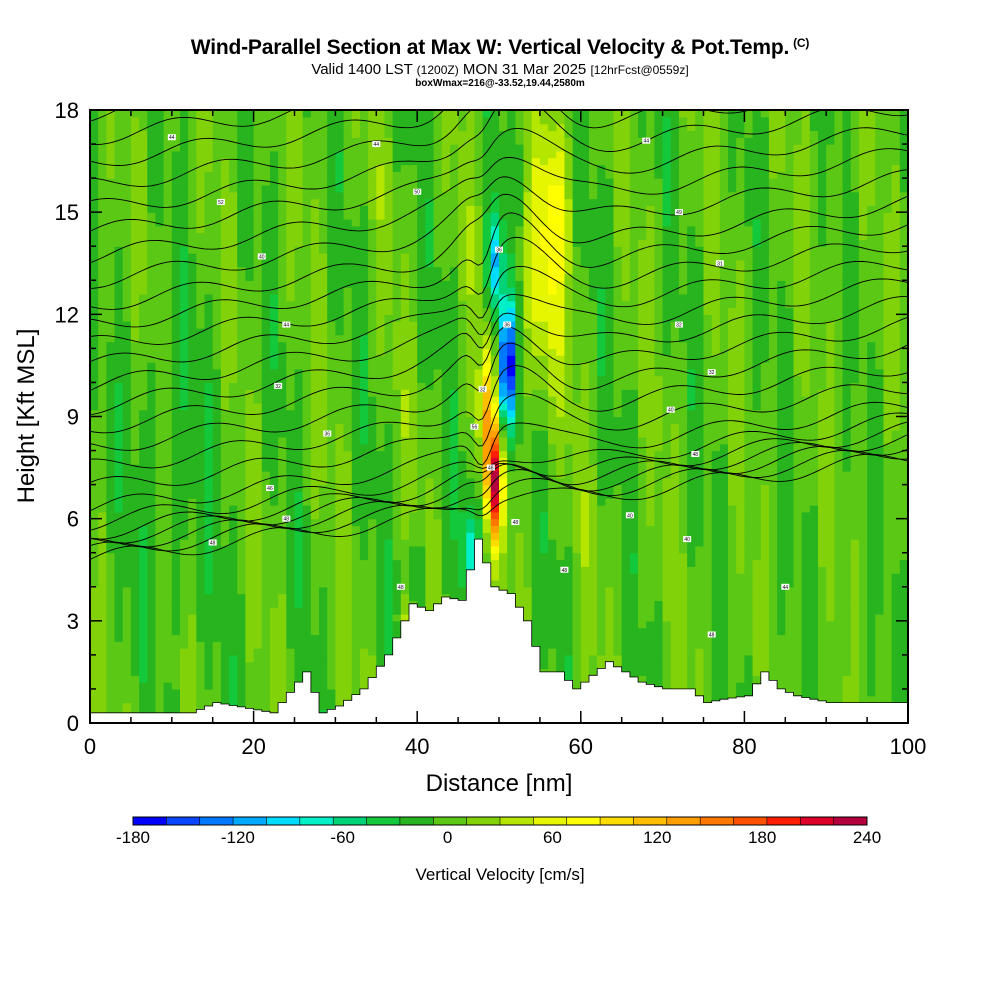  What do you see at coordinates (500, 83) in the screenshot?
I see `box-info: boxWmax=216@-33.52,19.44,2580m` at bounding box center [500, 83].